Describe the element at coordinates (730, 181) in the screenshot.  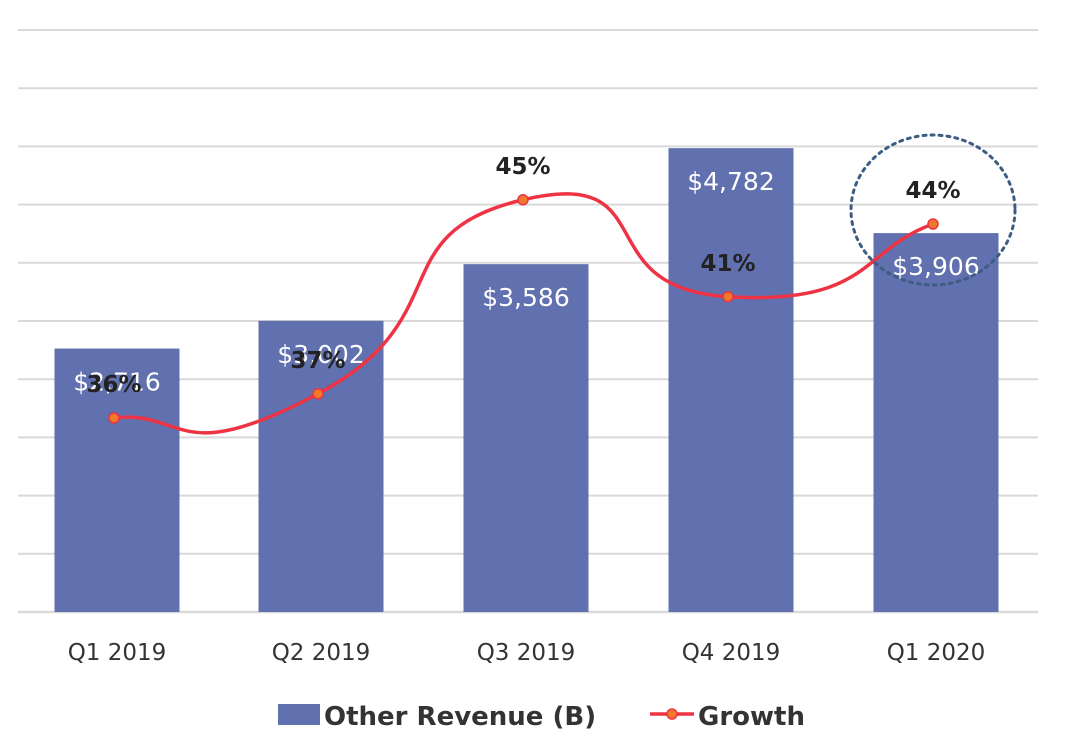
I see `revenue-value-label: $4,782` at that location.